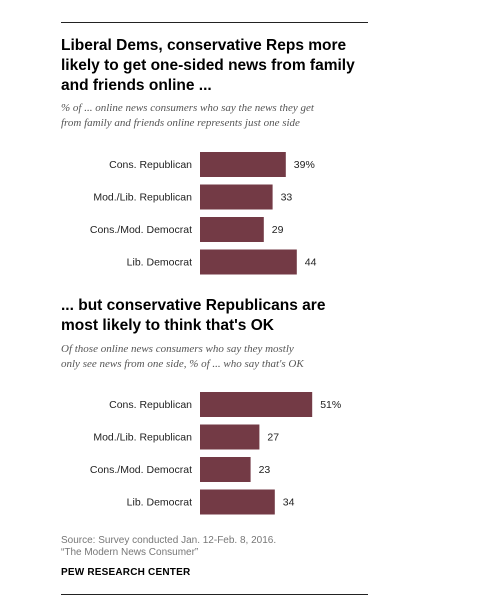 Image resolution: width=480 pixels, height=612 pixels. I want to click on value-label: 44, so click(311, 263).